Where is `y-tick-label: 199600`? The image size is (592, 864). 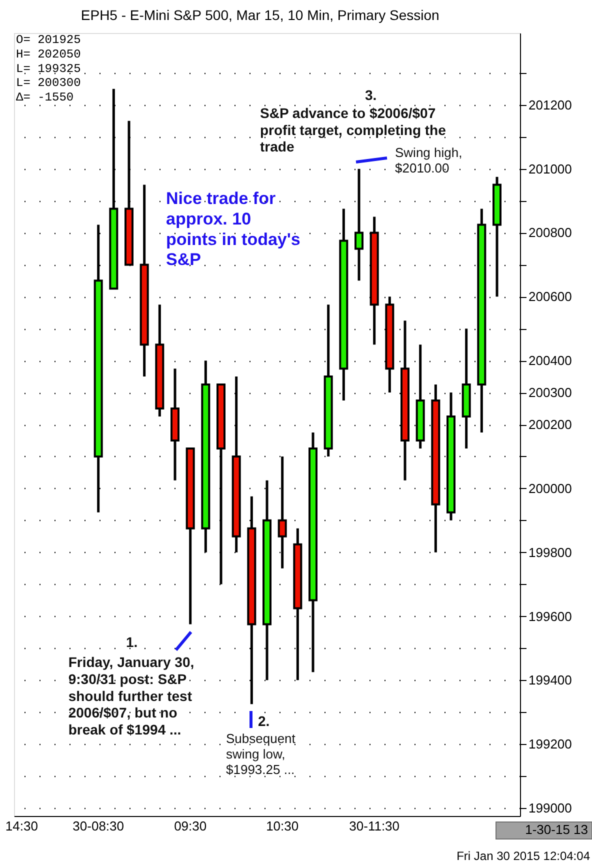 y-tick-label: 199600 is located at coordinates (550, 616).